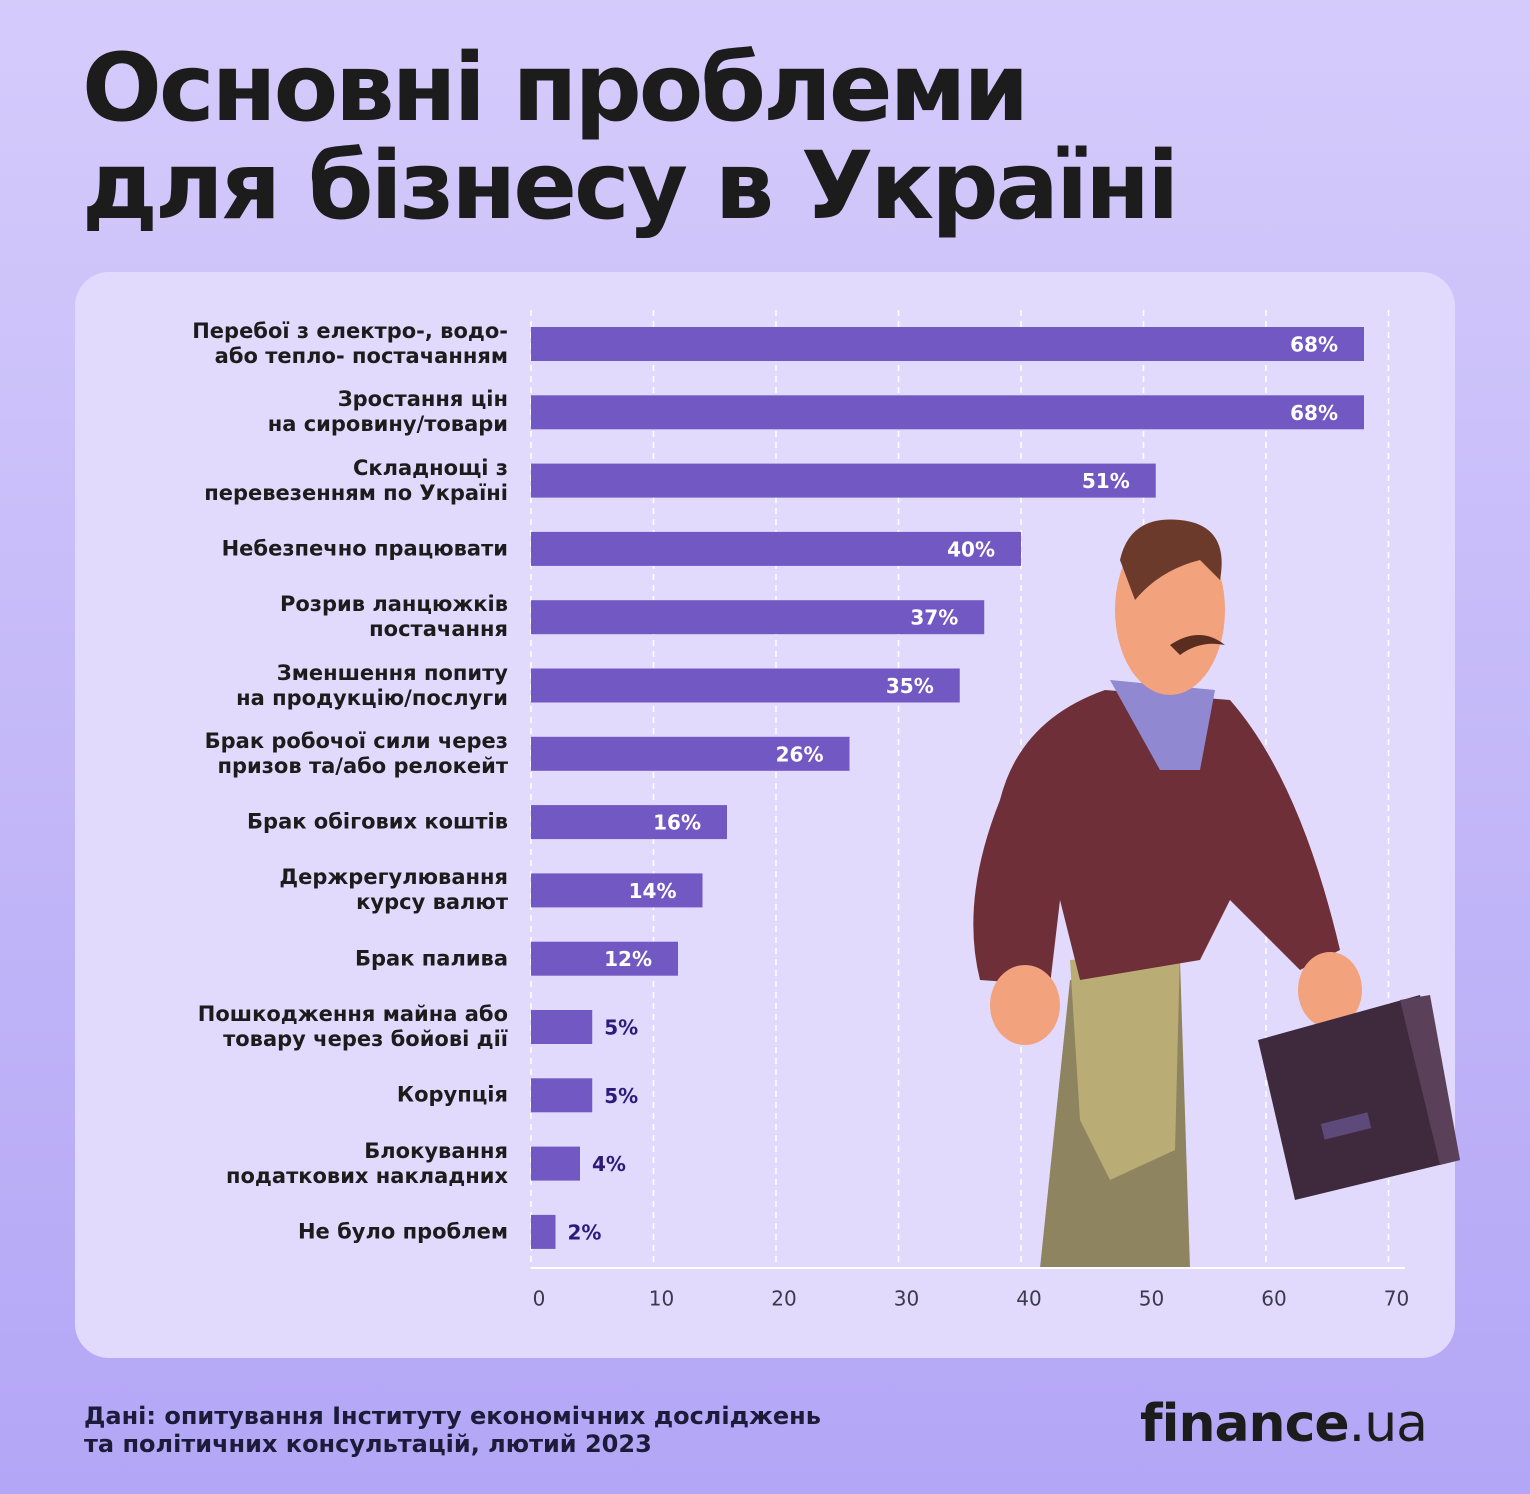  Describe the element at coordinates (630, 137) in the screenshot. I see `title: Основні проблеми для бізнесу в Україні` at that location.